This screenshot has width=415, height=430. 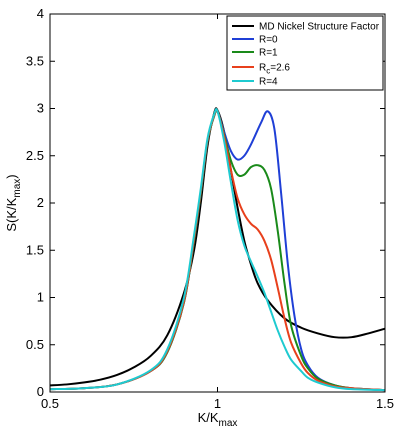 What do you see at coordinates (35, 344) in the screenshot?
I see `y-tick-label: 0.5` at bounding box center [35, 344].